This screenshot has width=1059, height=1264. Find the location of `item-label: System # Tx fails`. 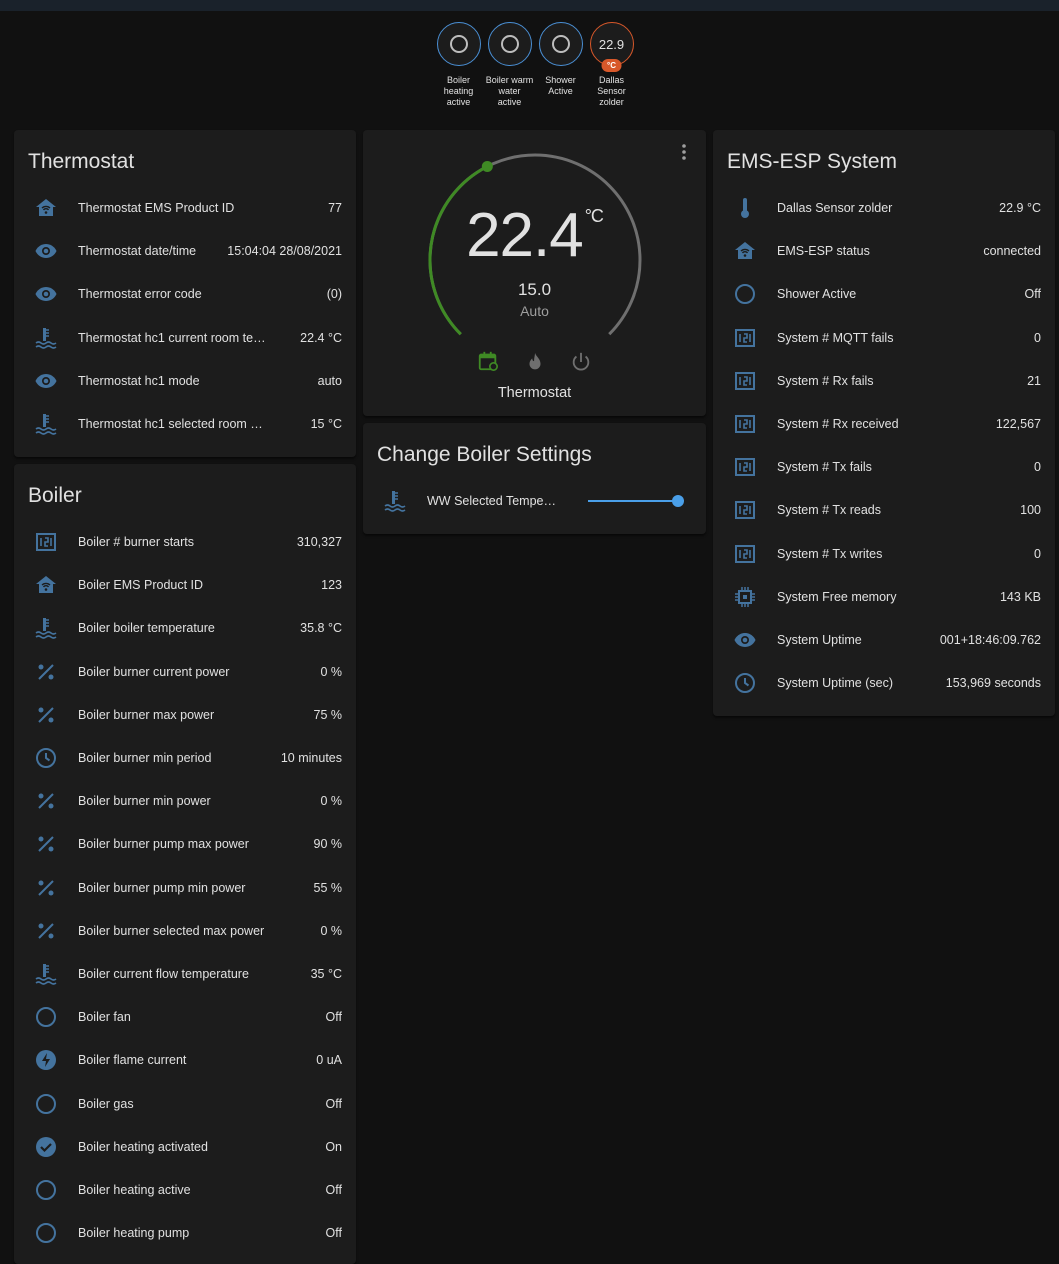

item-label: System # Tx fails is located at coordinates (824, 467).